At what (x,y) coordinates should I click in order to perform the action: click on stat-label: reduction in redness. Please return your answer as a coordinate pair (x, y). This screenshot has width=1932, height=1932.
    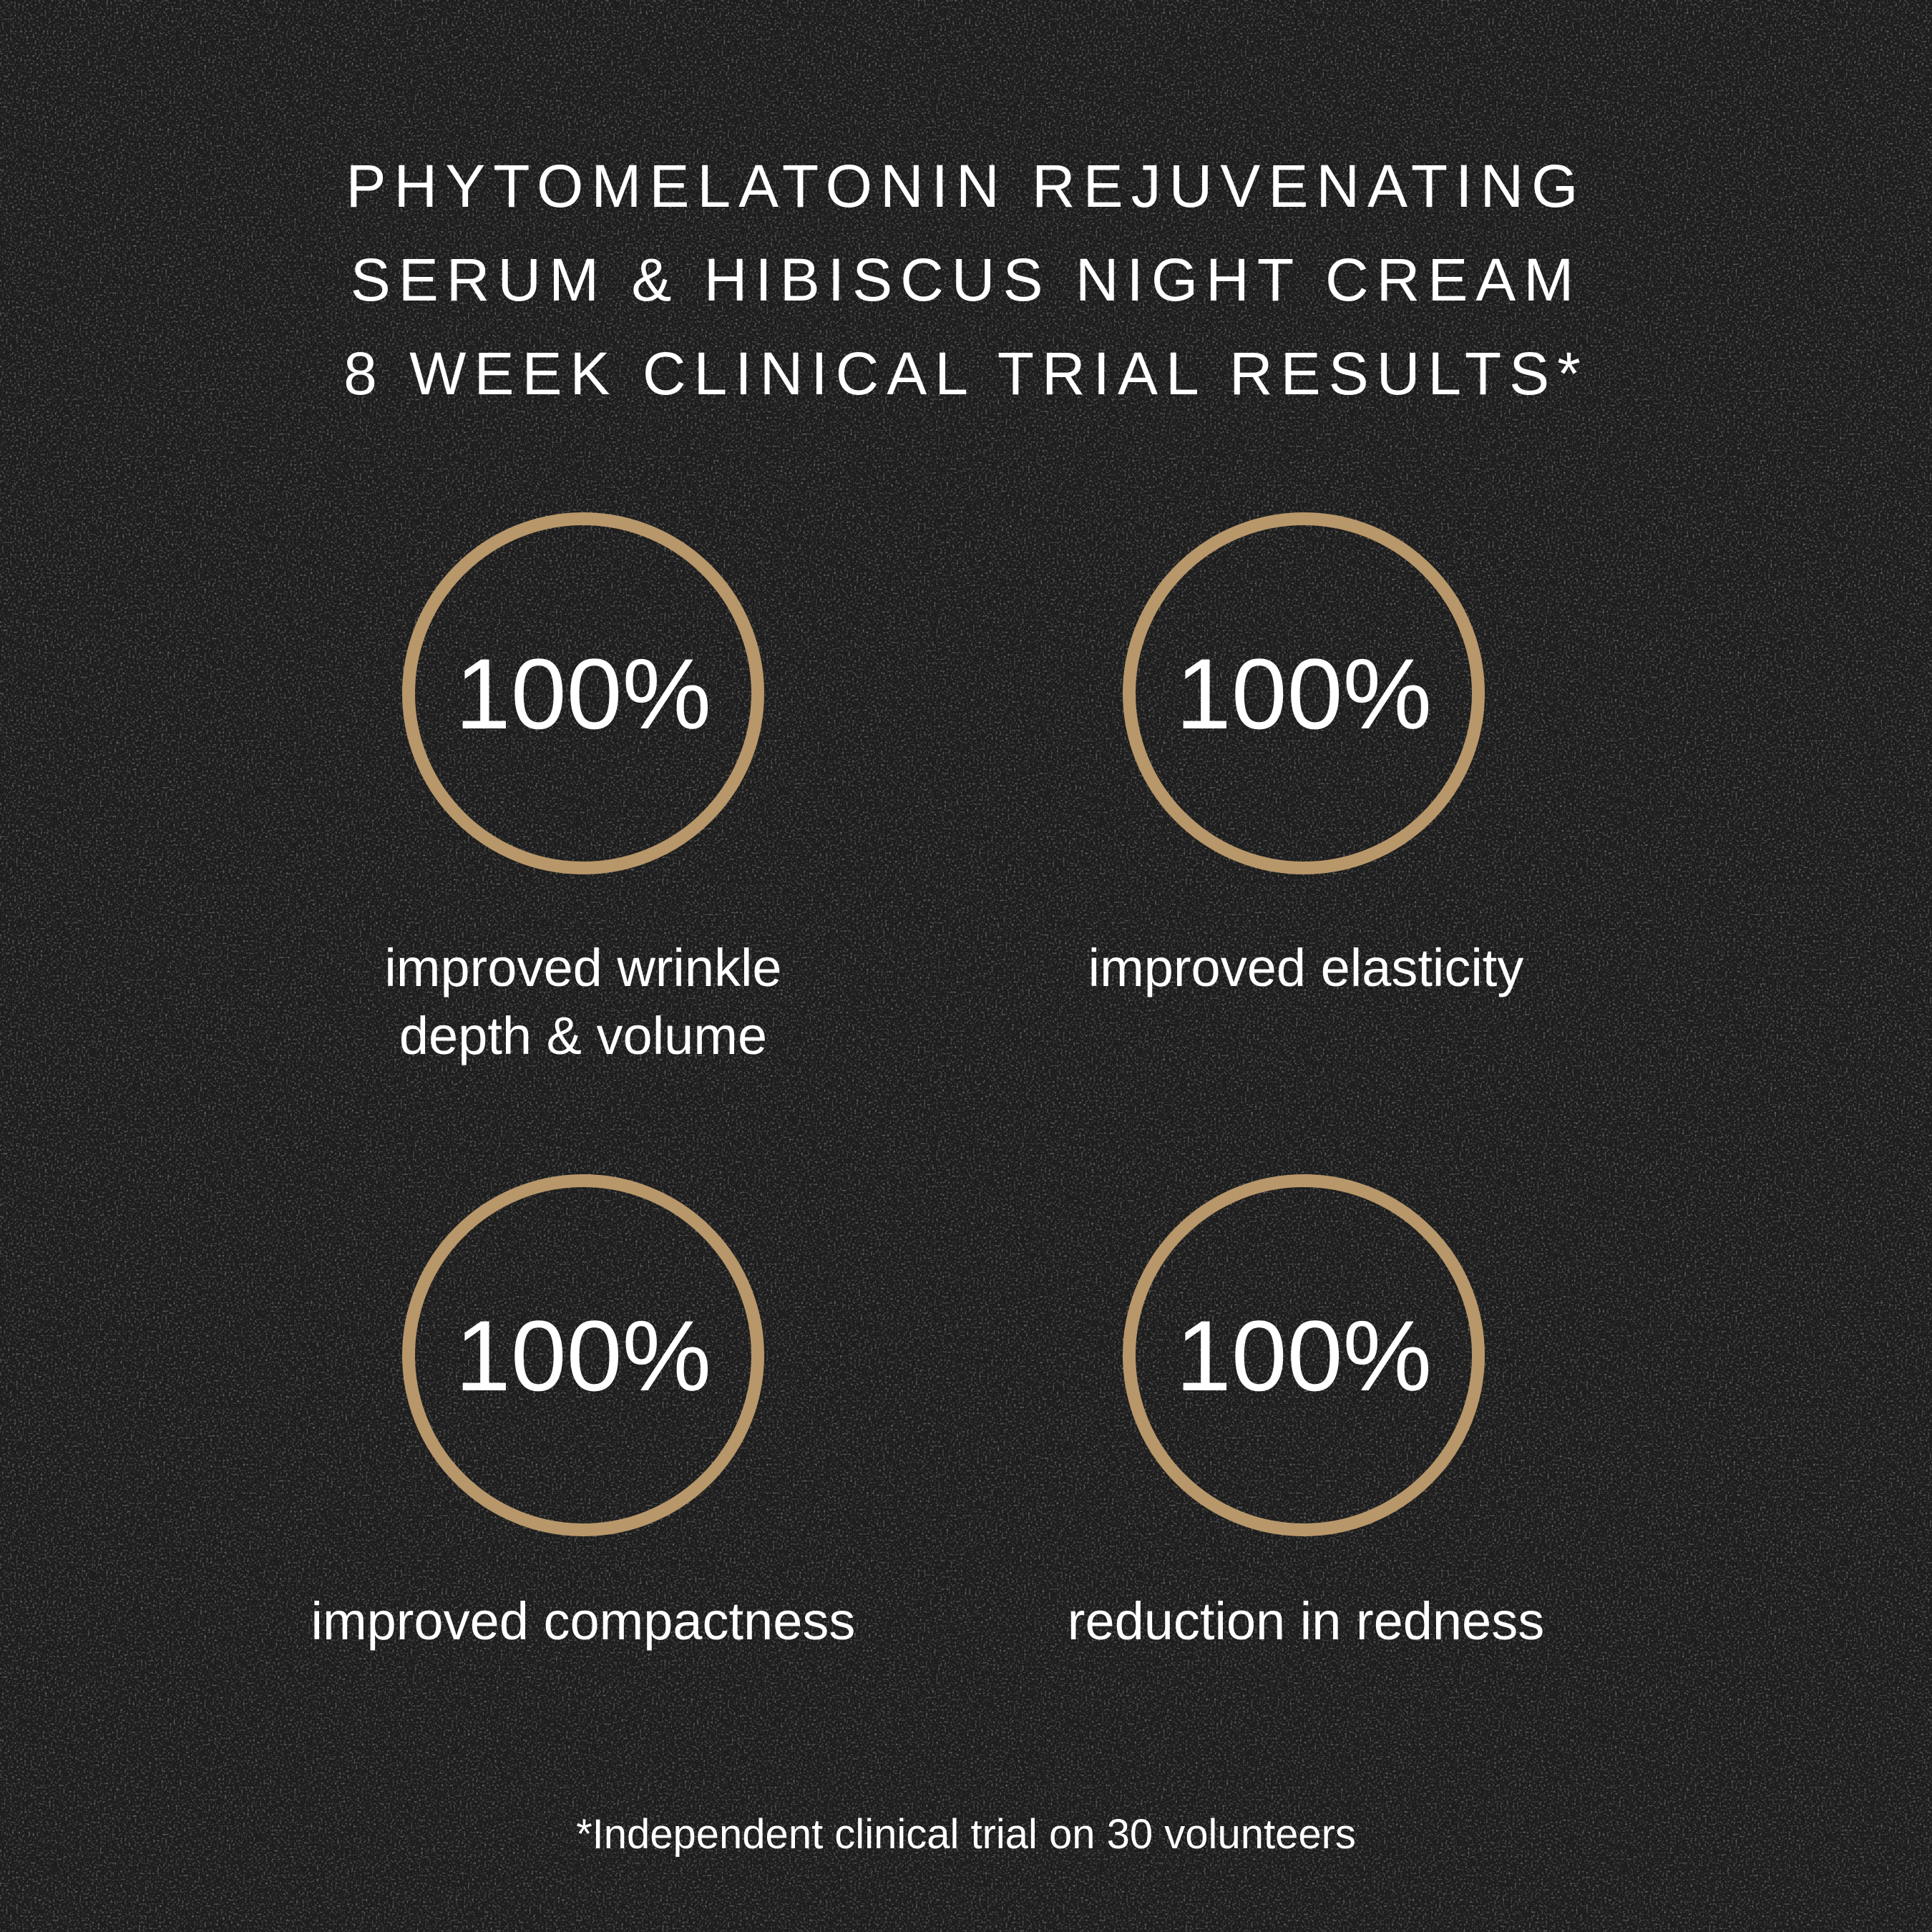
    Looking at the image, I should click on (1305, 1621).